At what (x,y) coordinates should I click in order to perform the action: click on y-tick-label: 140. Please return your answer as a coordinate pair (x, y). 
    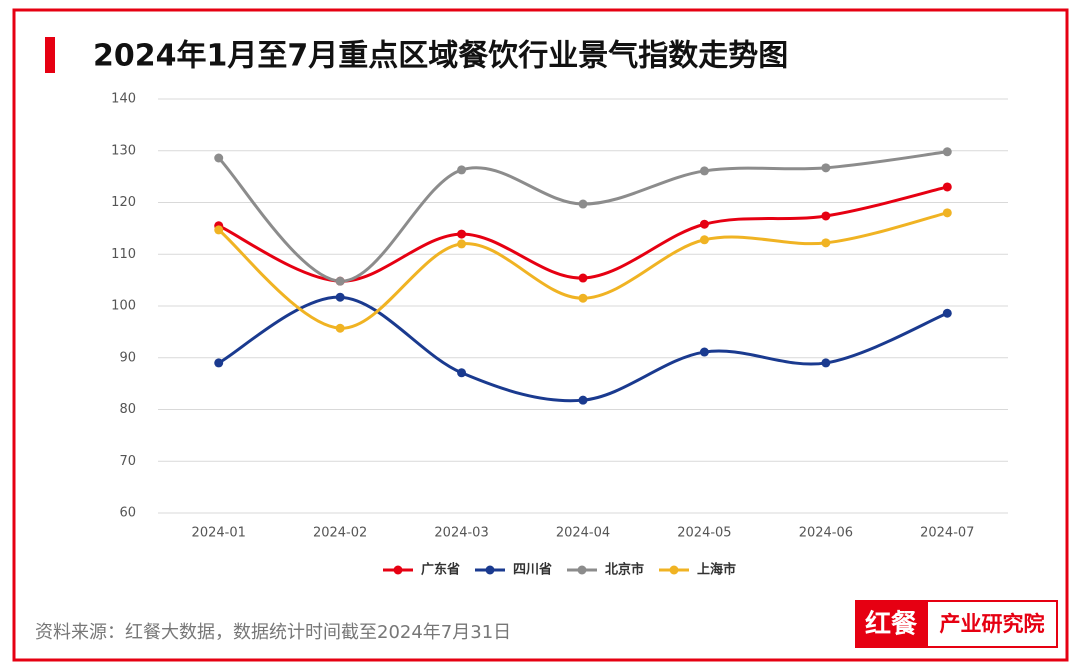
    Looking at the image, I should click on (123, 99).